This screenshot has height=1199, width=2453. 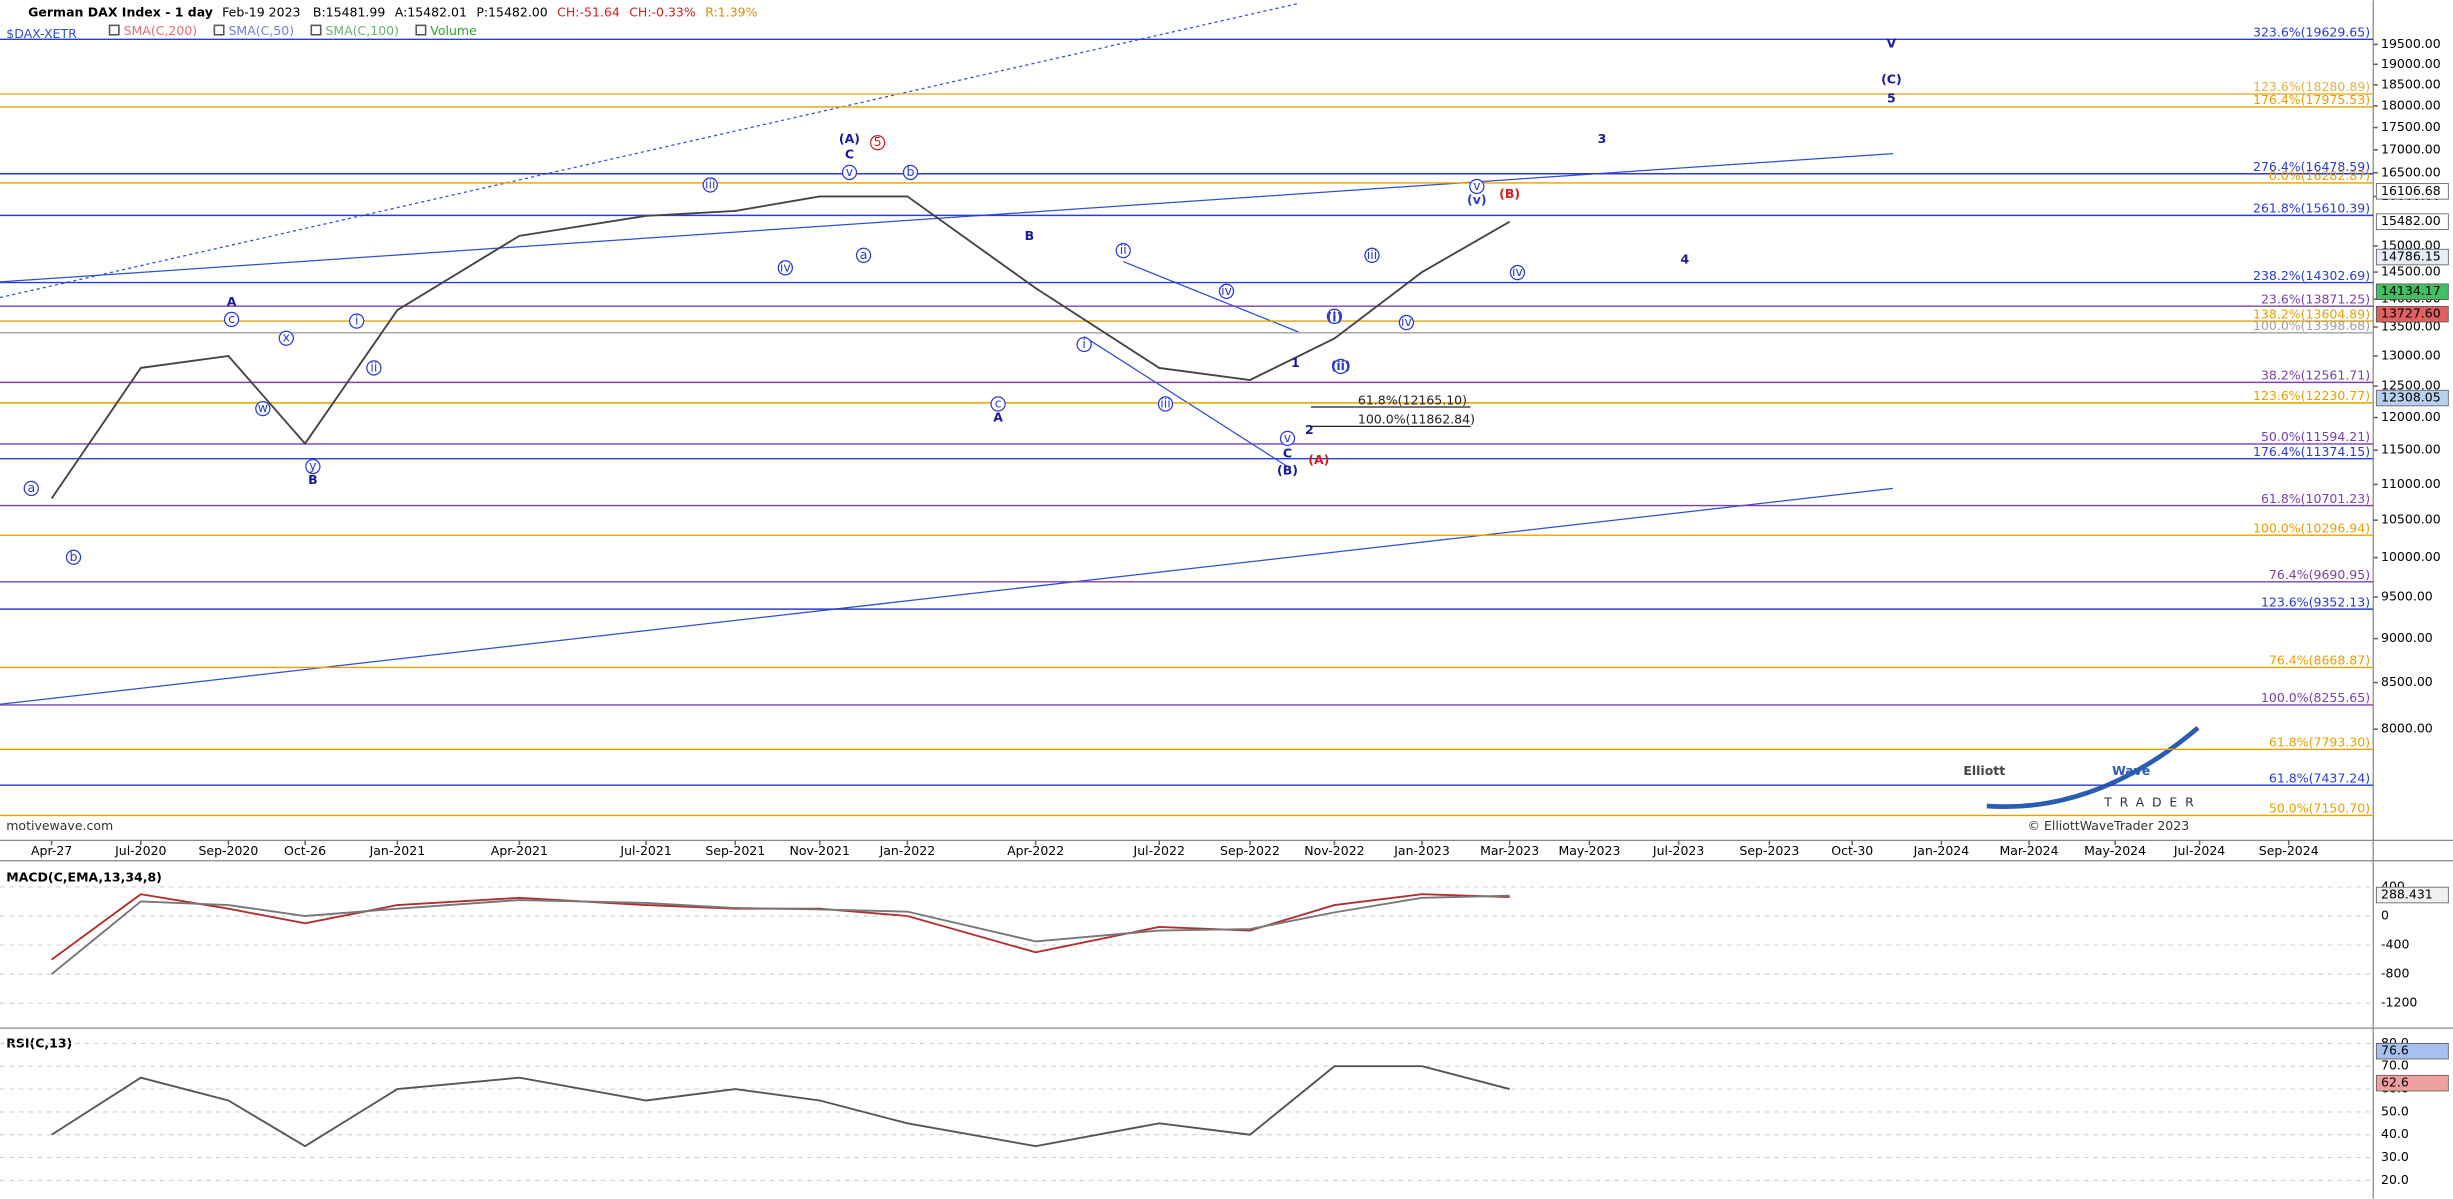 I want to click on price-marker-label: 76.6, so click(x=2395, y=1050).